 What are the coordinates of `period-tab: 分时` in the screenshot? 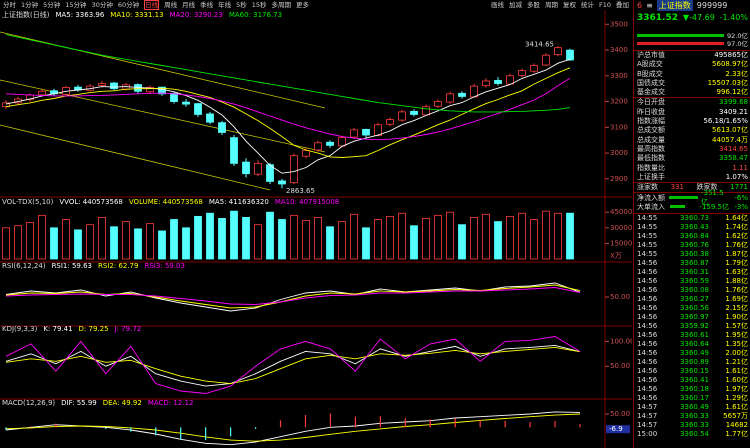 It's located at (9, 5).